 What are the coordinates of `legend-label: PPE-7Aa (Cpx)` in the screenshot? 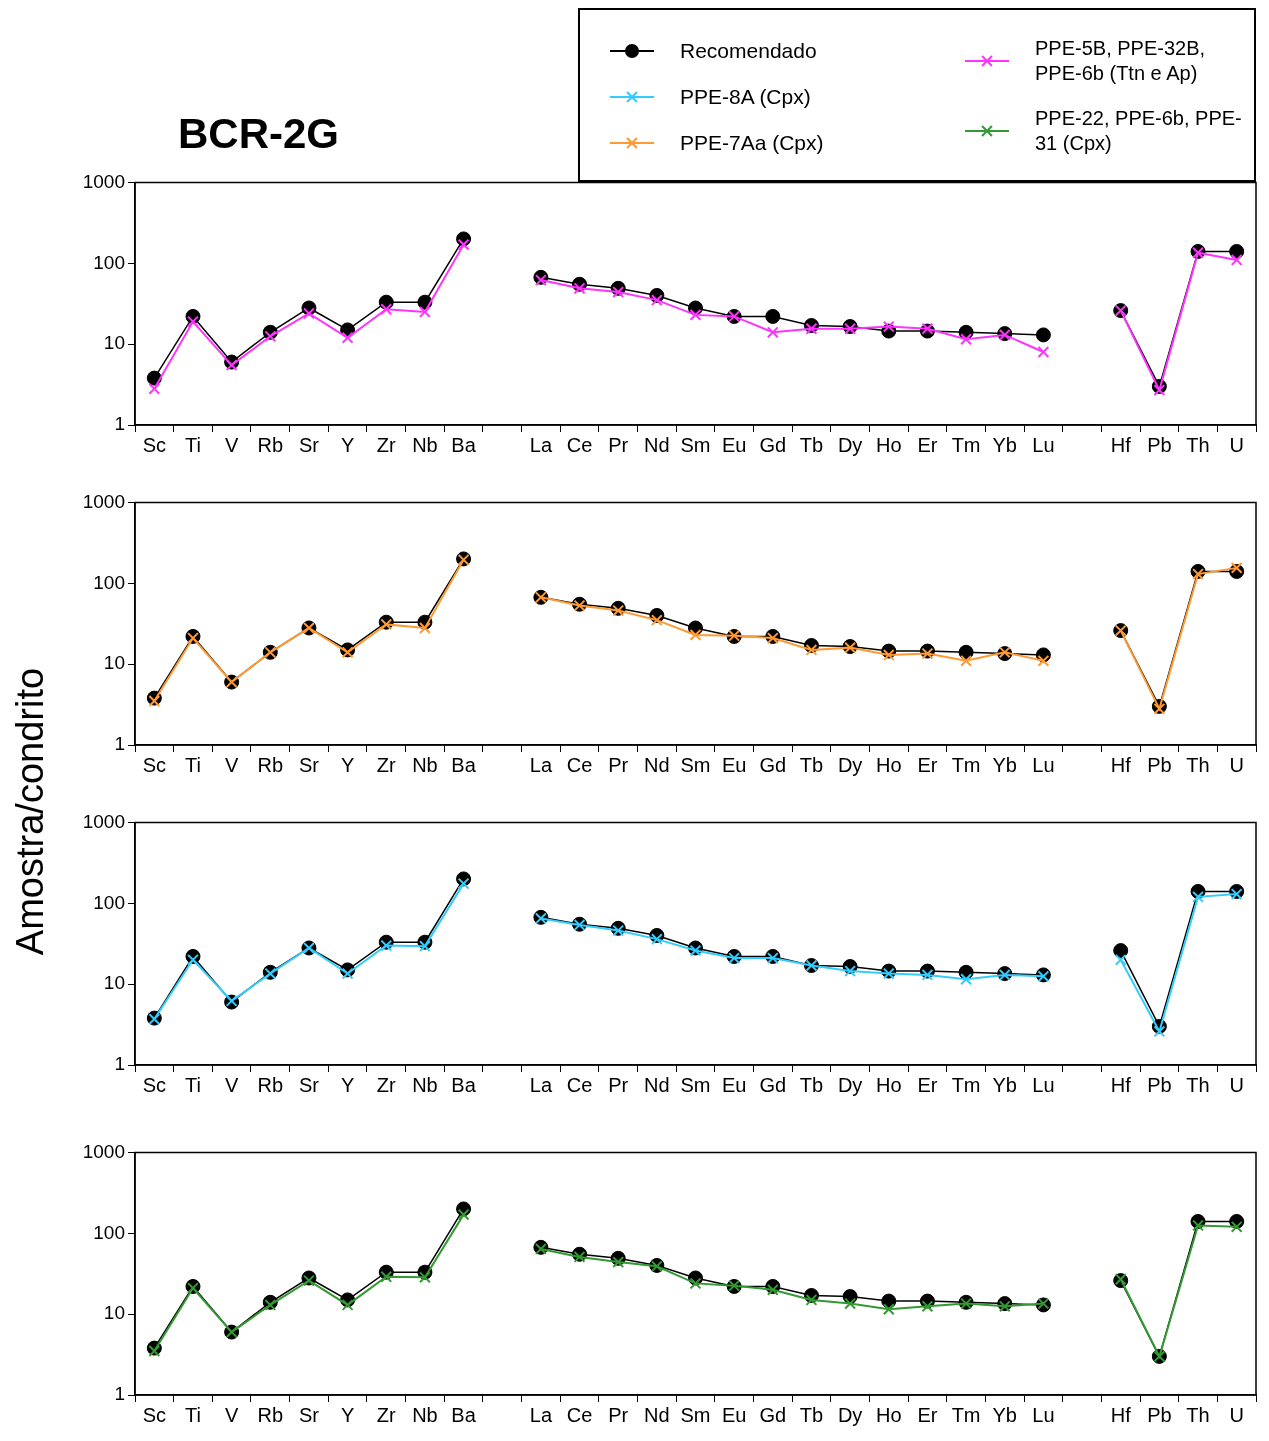 It's located at (752, 142).